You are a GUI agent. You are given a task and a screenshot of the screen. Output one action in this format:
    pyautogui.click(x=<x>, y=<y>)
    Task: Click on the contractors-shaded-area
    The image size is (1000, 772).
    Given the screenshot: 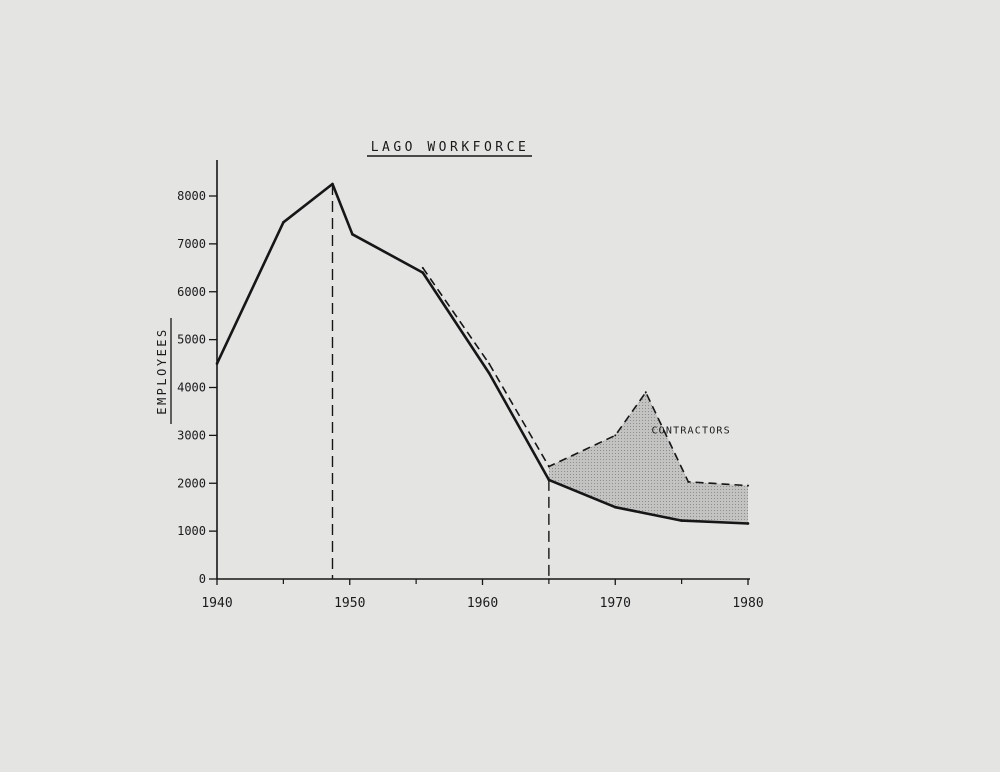 What is the action you would take?
    pyautogui.click(x=648, y=458)
    